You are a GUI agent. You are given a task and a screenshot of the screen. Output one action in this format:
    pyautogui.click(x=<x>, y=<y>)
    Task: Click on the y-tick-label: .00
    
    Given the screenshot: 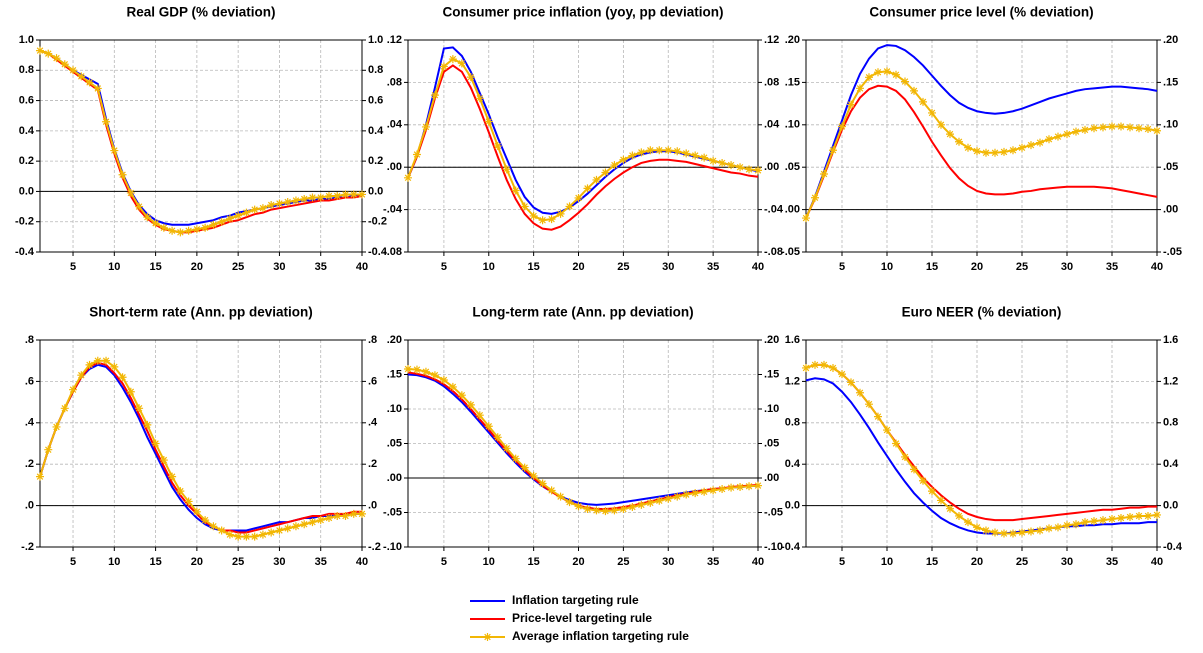 What is the action you would take?
    pyautogui.click(x=394, y=478)
    